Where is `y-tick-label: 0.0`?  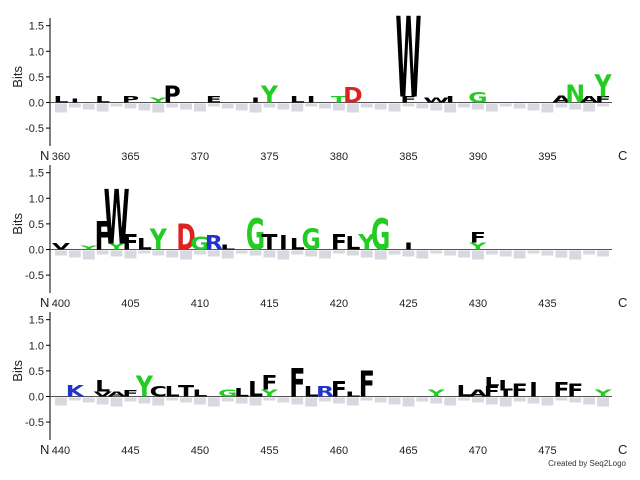 y-tick-label: 0.0 is located at coordinates (36, 397).